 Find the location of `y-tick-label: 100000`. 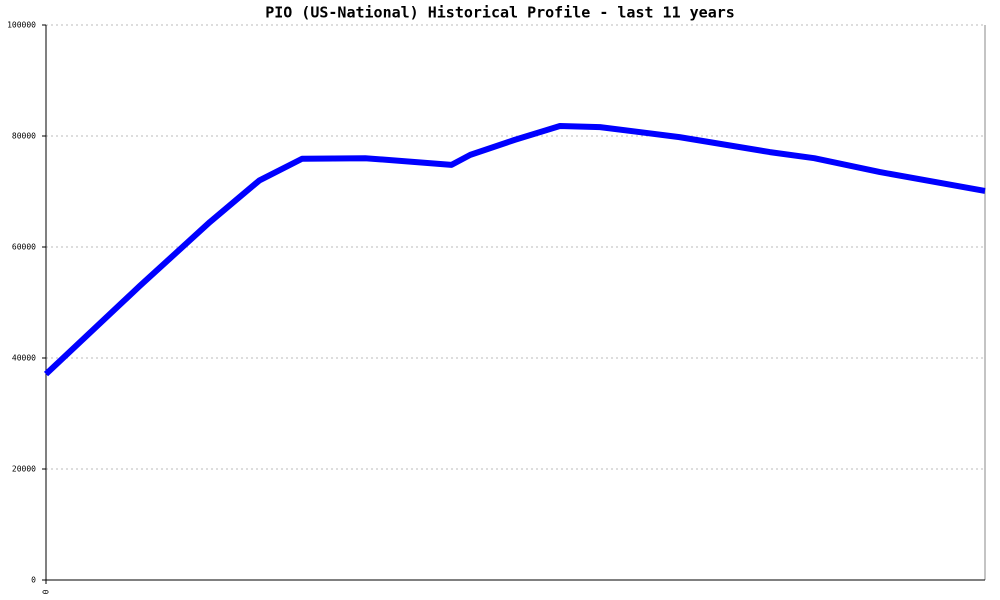

y-tick-label: 100000 is located at coordinates (21, 25).